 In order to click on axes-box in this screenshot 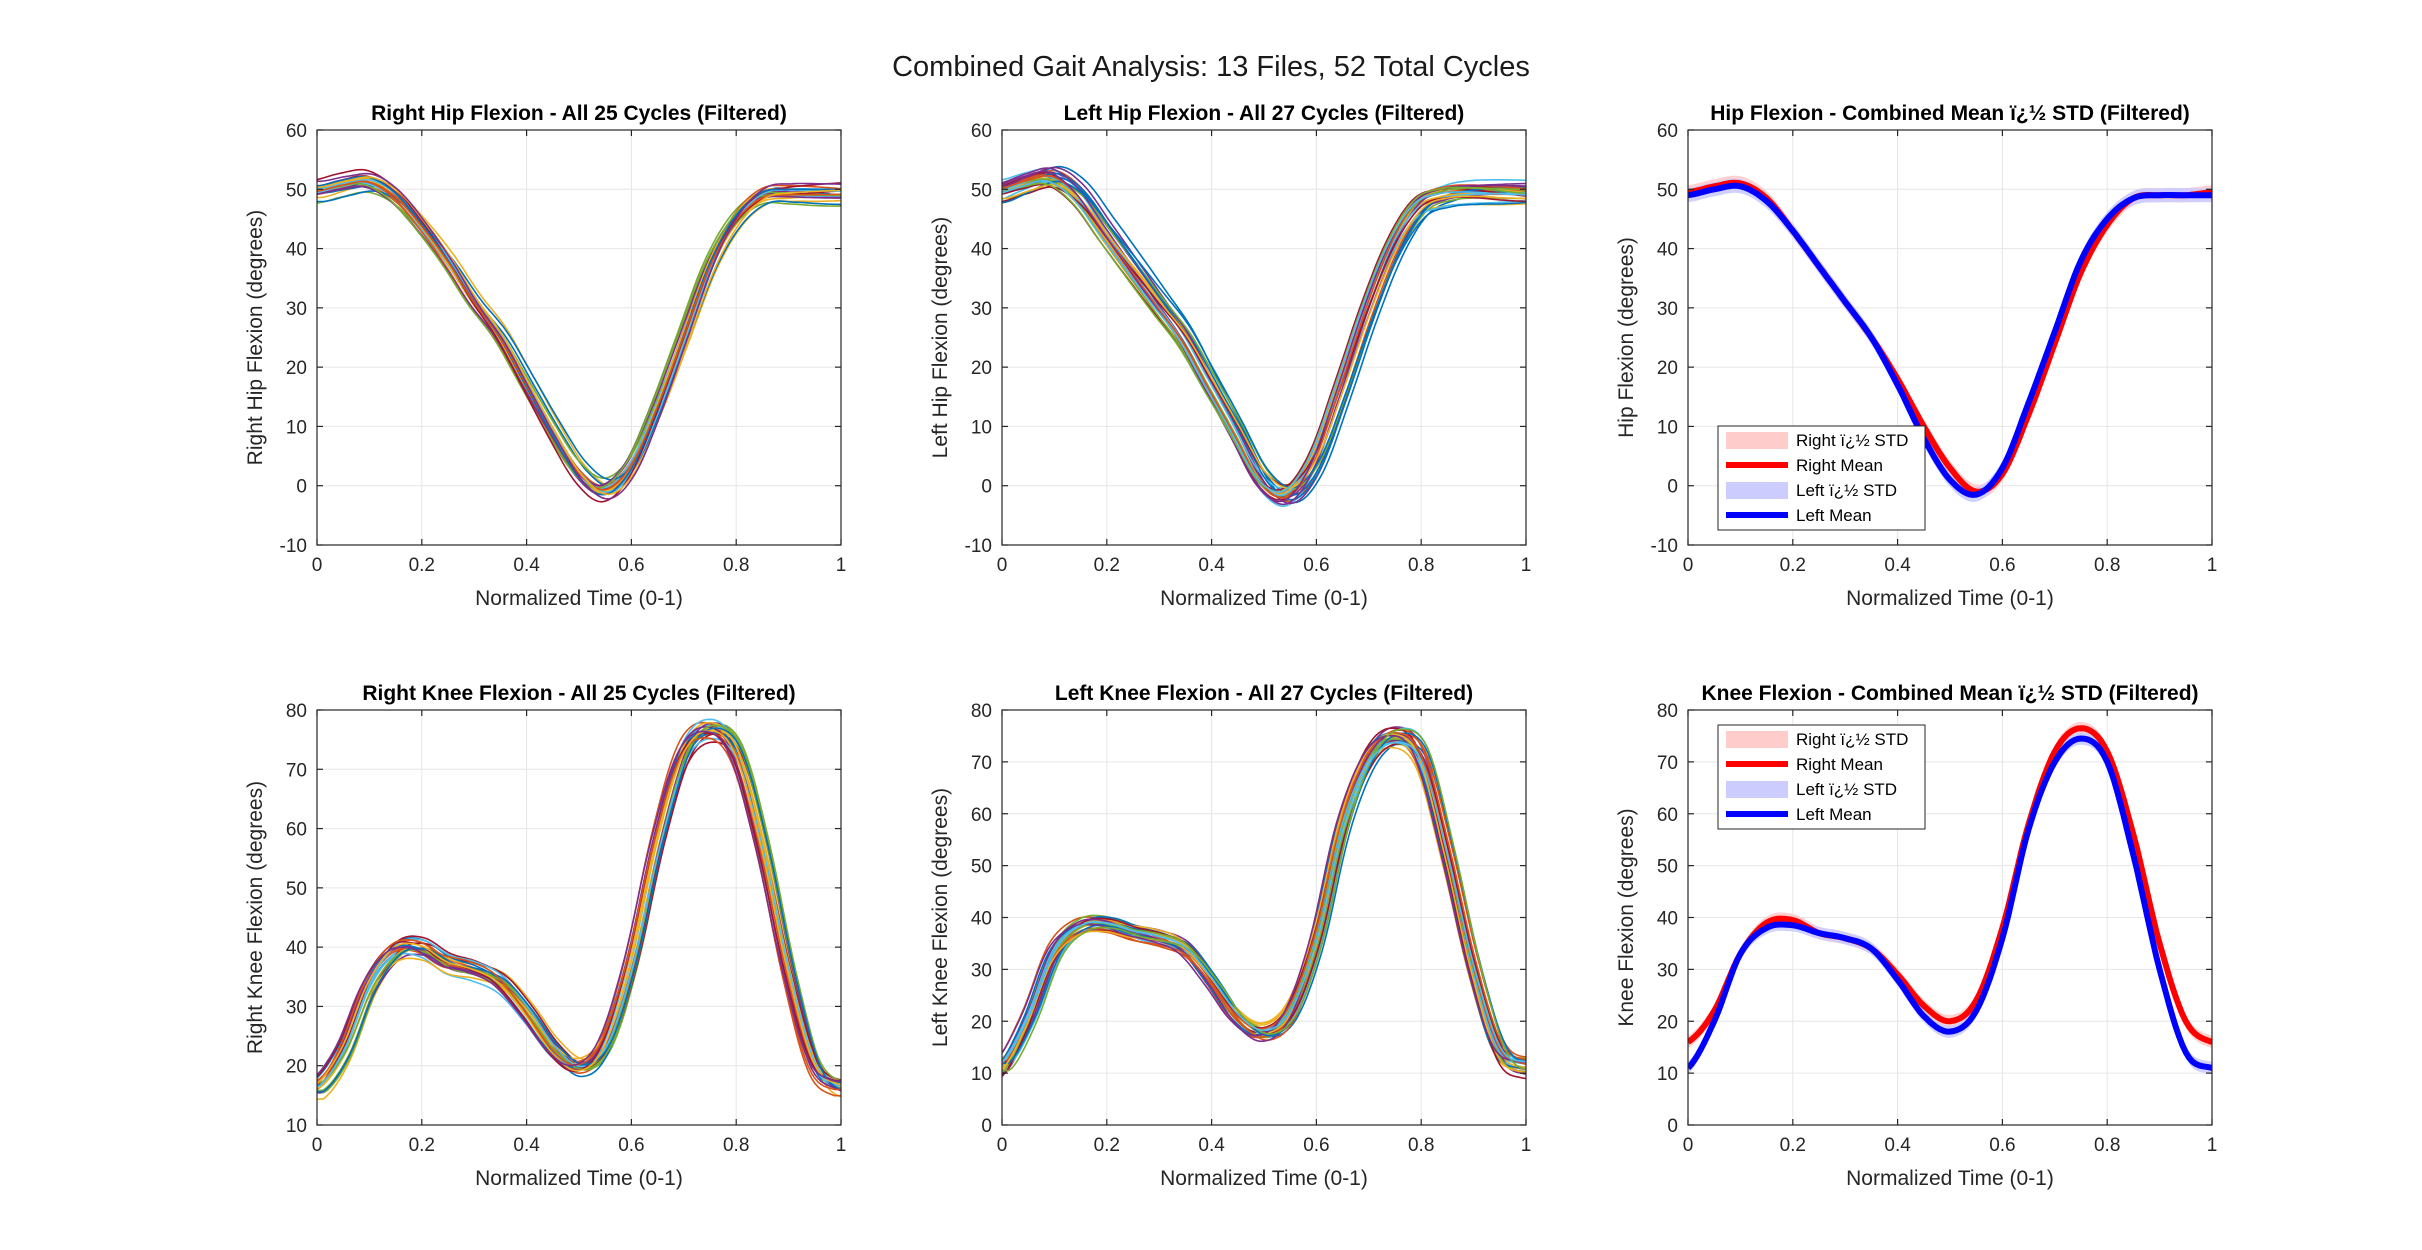, I will do `click(579, 917)`.